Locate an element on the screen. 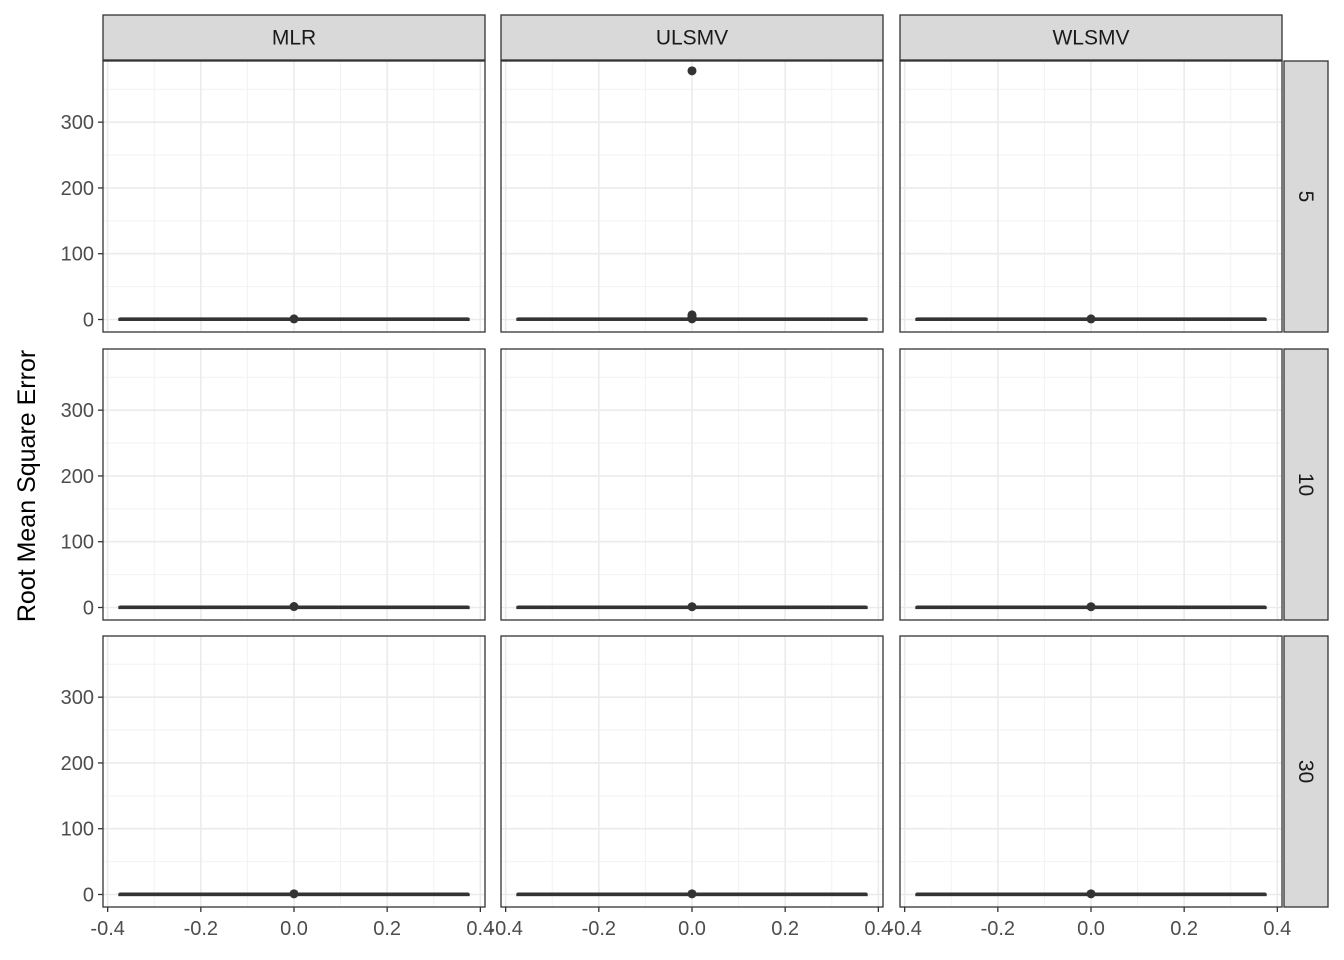 Image resolution: width=1344 pixels, height=960 pixels. facet-strip-label-ulsmv: ULSMV is located at coordinates (692, 38).